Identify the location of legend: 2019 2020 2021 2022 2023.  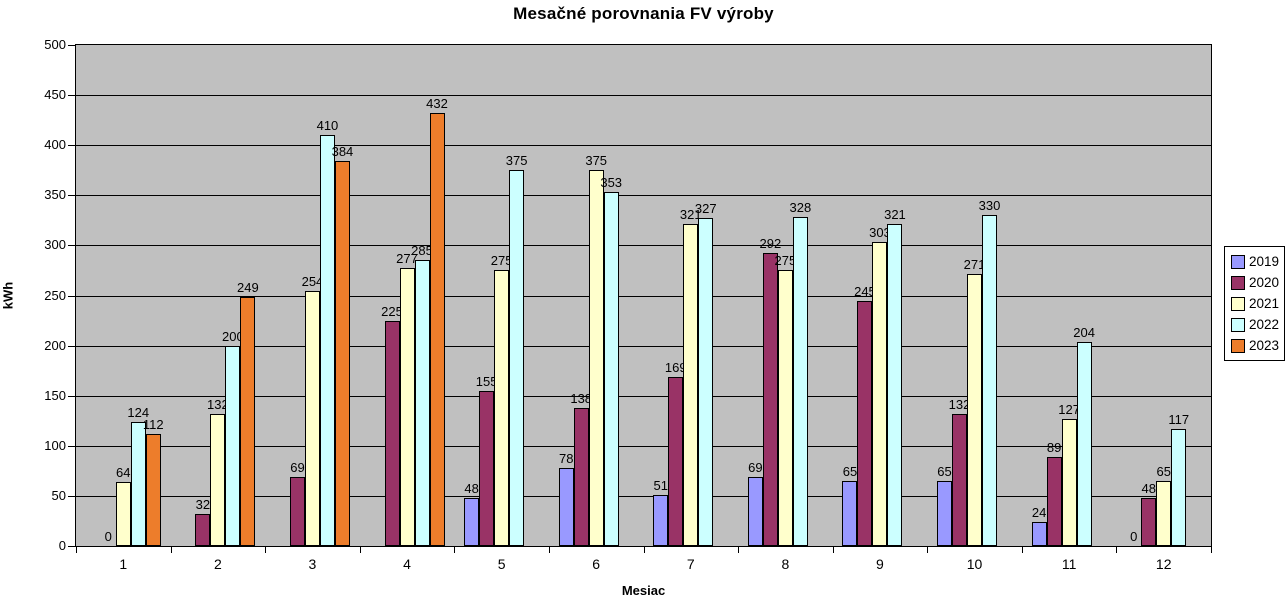
(1255, 303).